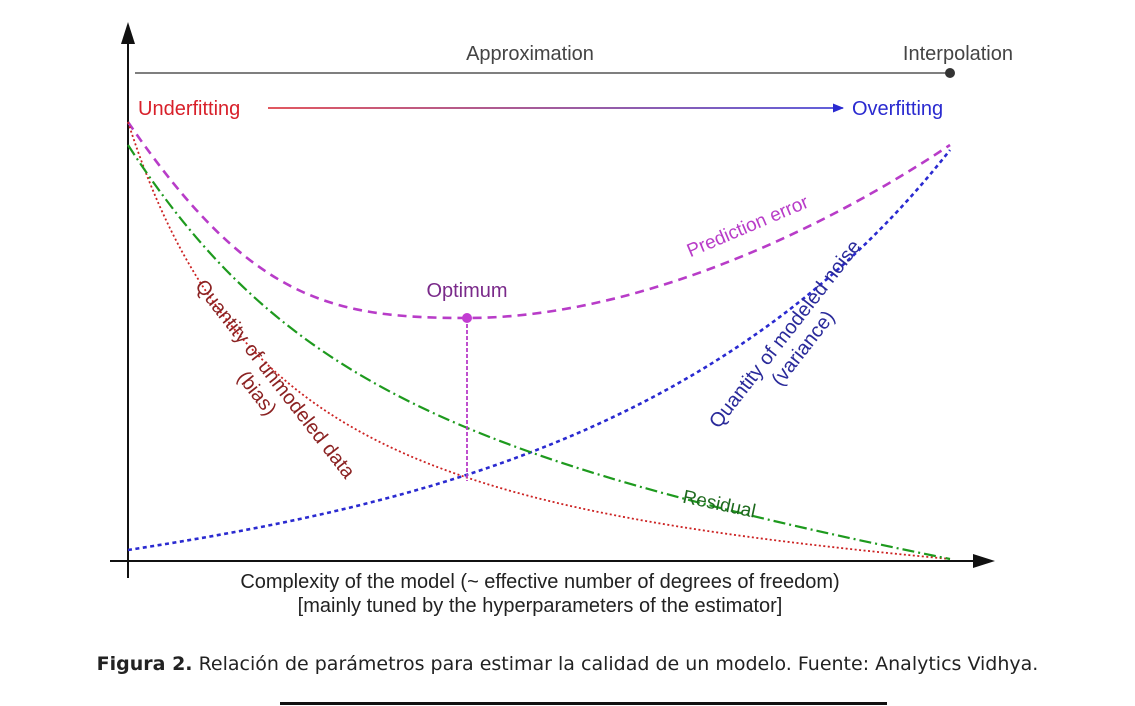  I want to click on bias-label-line1: Quantity of unmodeled data, so click(274, 380).